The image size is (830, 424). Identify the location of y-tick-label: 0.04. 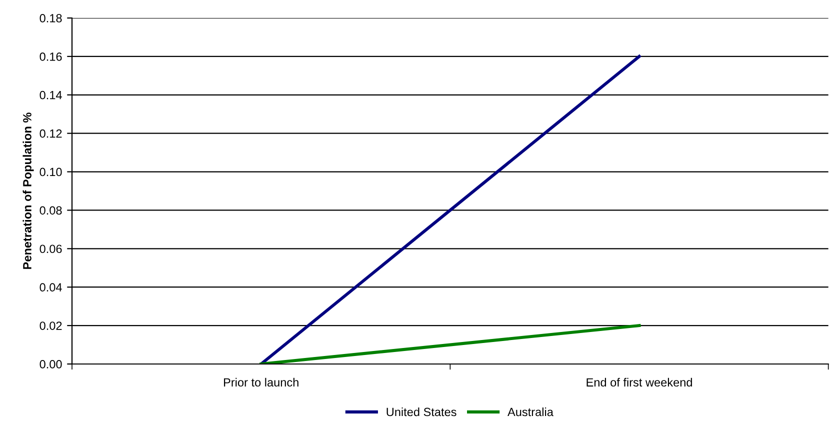
(51, 287).